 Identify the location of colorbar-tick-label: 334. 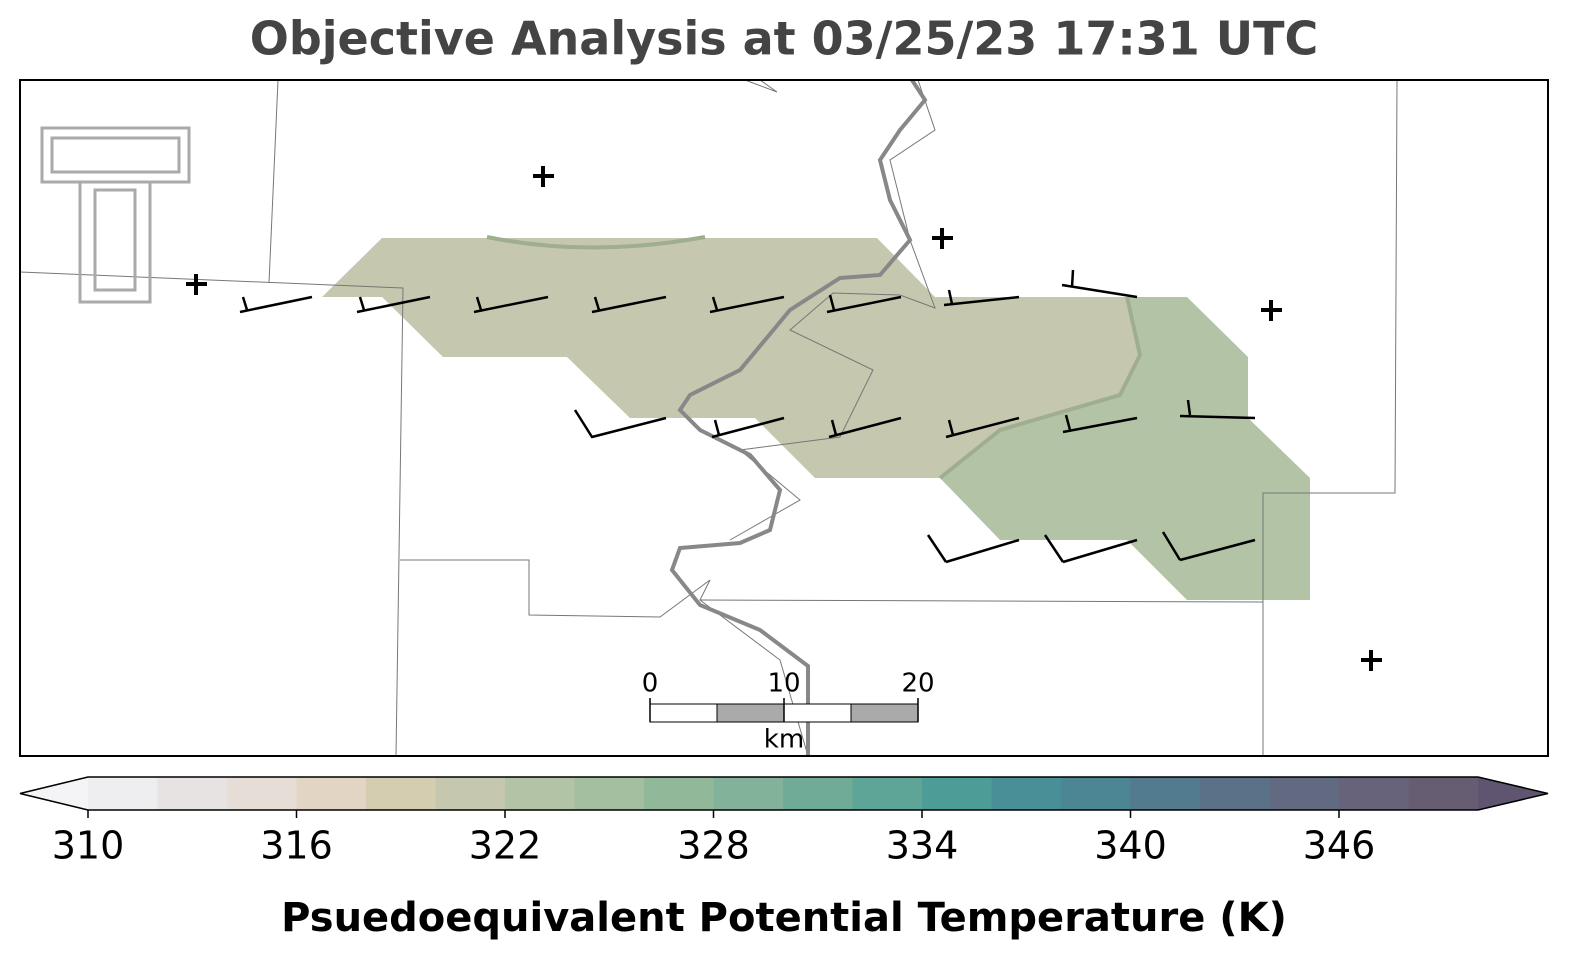
(922, 846).